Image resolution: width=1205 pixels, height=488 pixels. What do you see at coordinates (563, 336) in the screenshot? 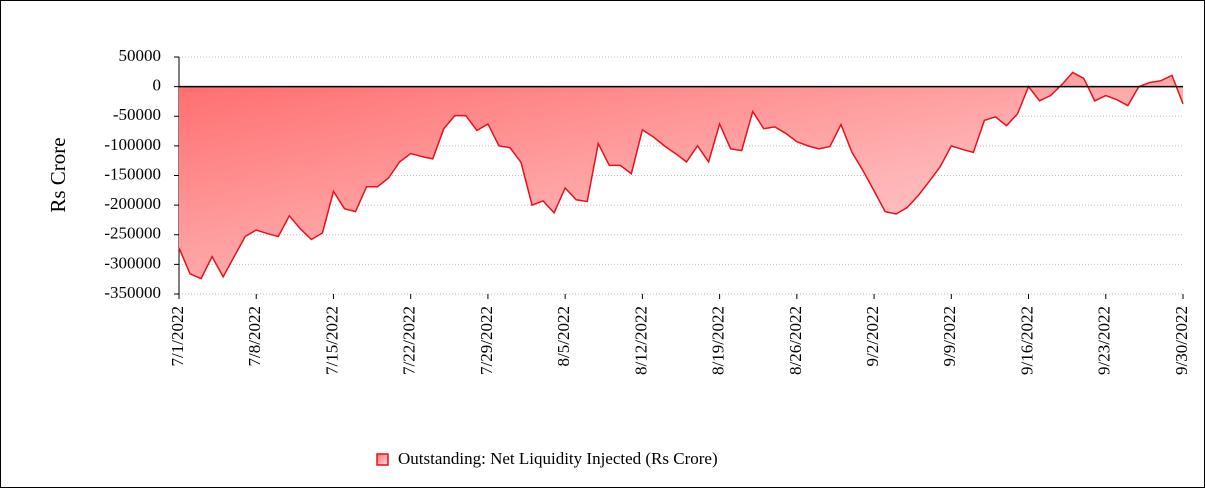
I see `x-tick-label: 8/5/2022` at bounding box center [563, 336].